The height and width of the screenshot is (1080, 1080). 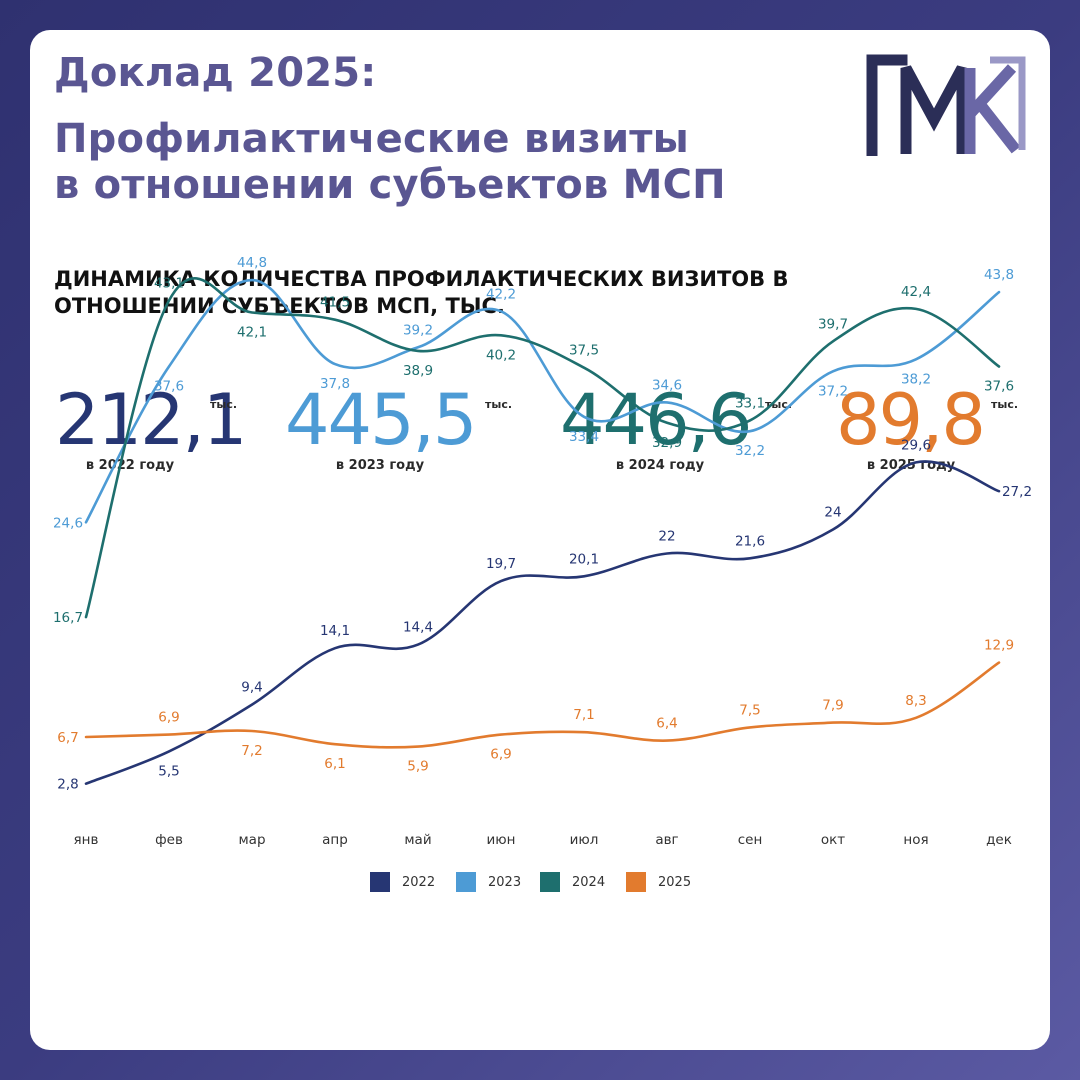 I want to click on data-label: 27,2, so click(x=1017, y=492).